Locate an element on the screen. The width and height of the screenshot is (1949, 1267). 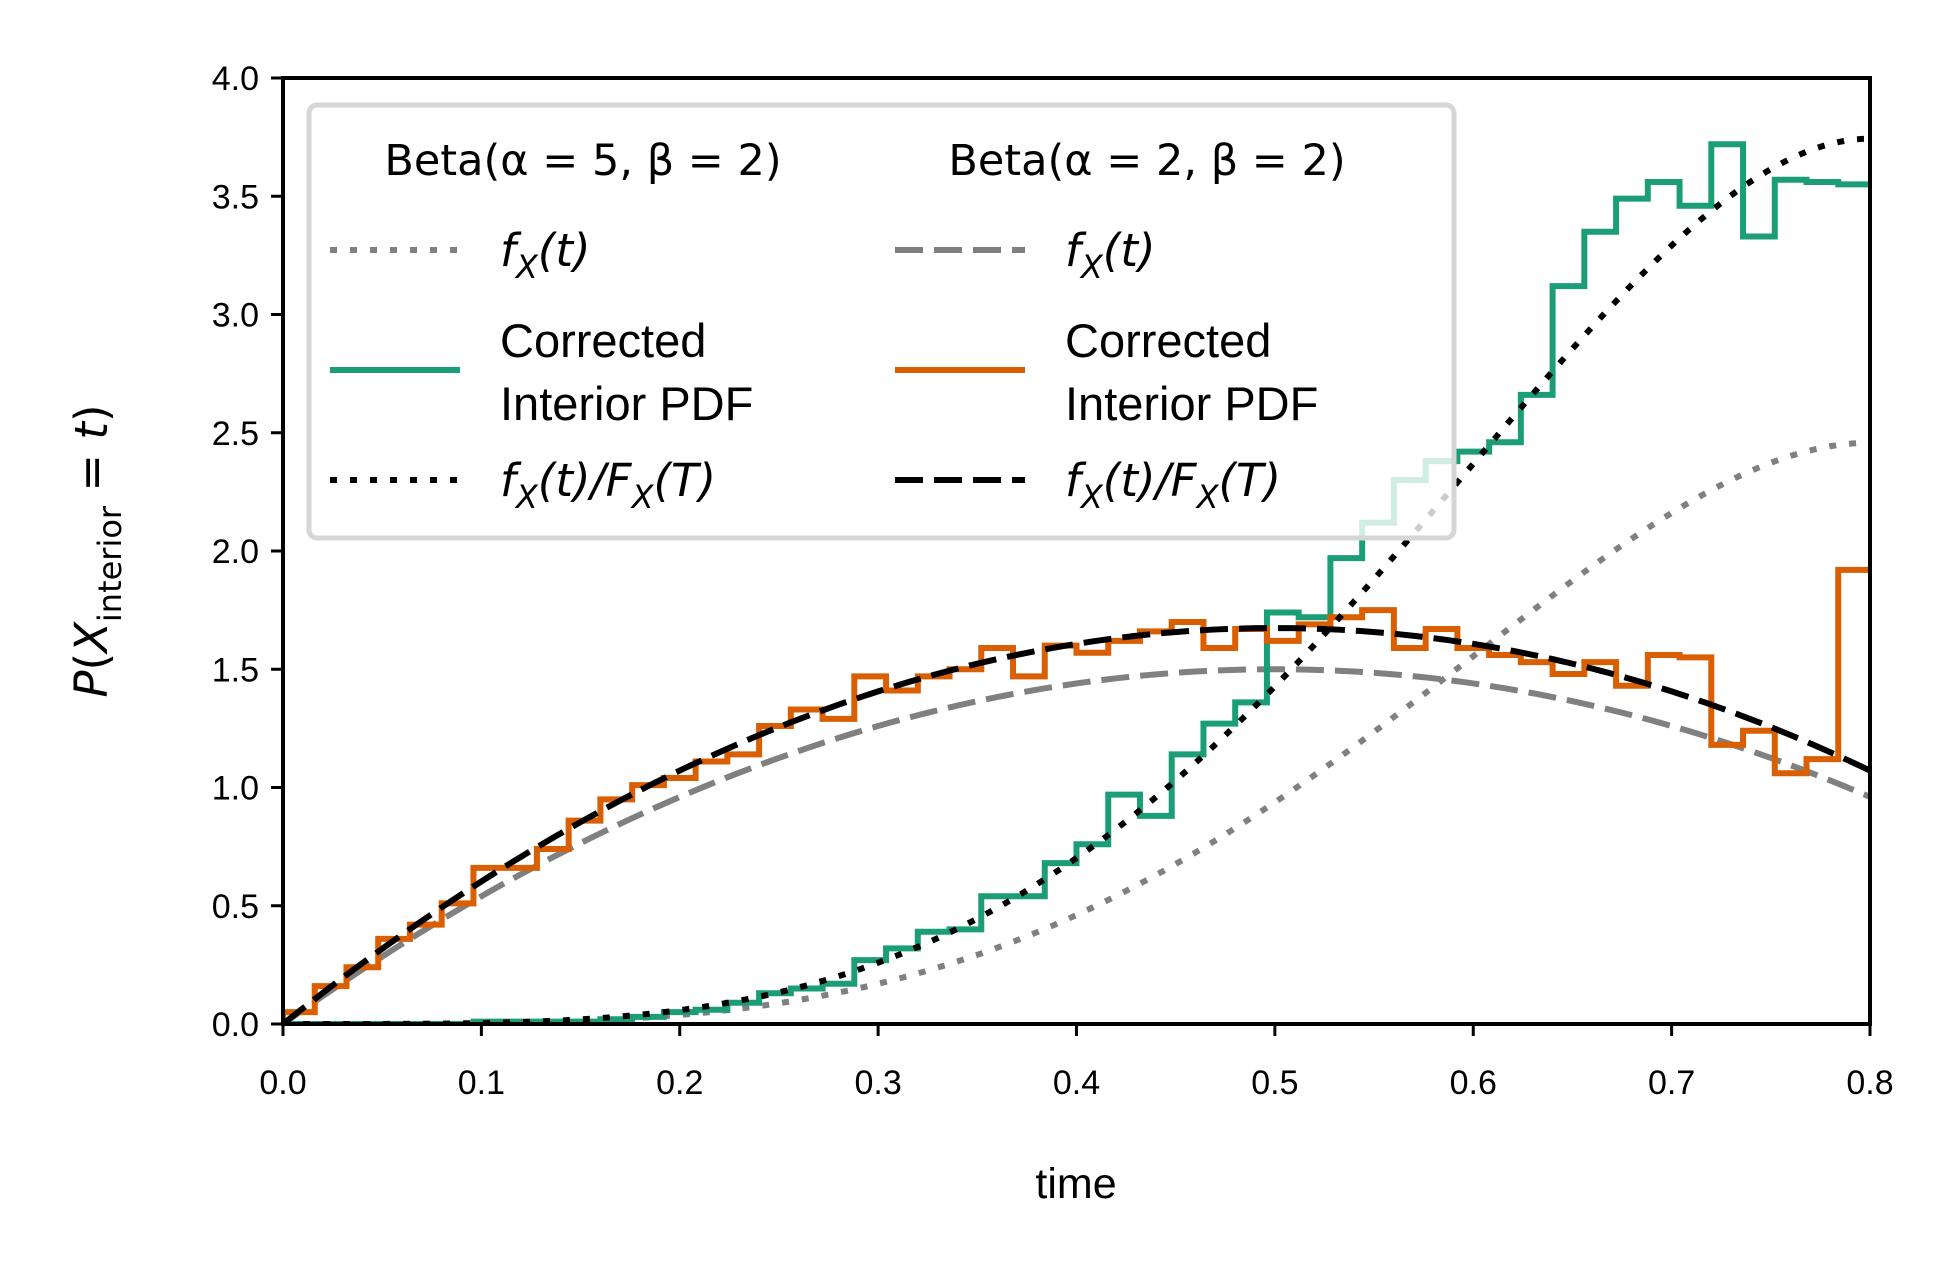
x-axis-label: time is located at coordinates (1075, 1184).